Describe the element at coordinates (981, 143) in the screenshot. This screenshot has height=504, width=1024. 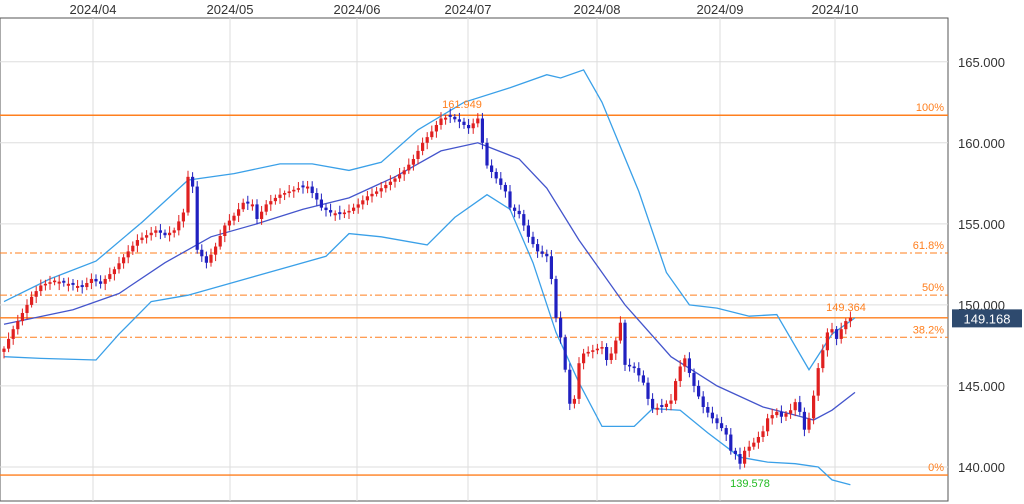
I see `y-tick-label: 160.000` at that location.